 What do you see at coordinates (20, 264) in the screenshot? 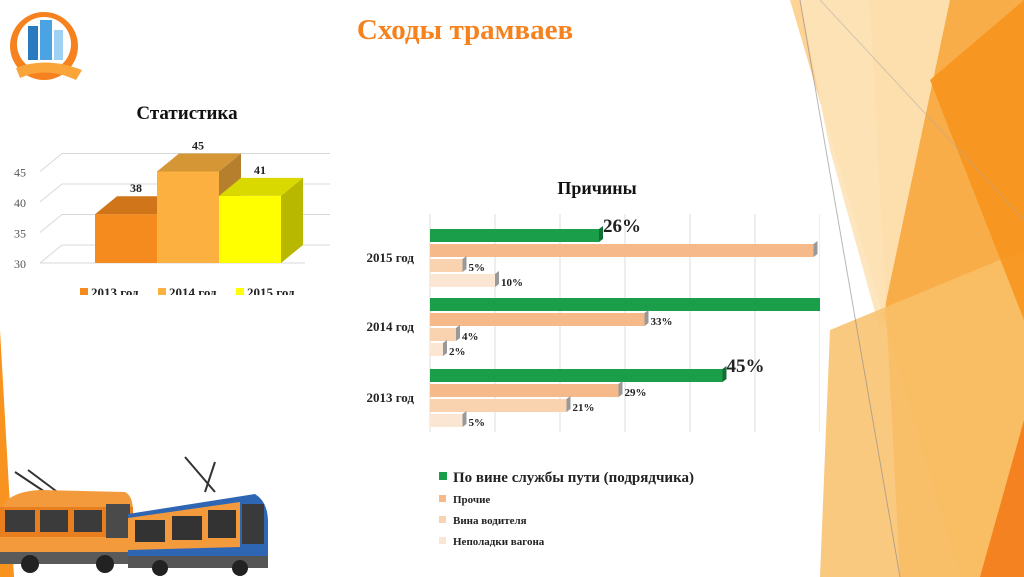
I see `y-tick-label: 30` at bounding box center [20, 264].